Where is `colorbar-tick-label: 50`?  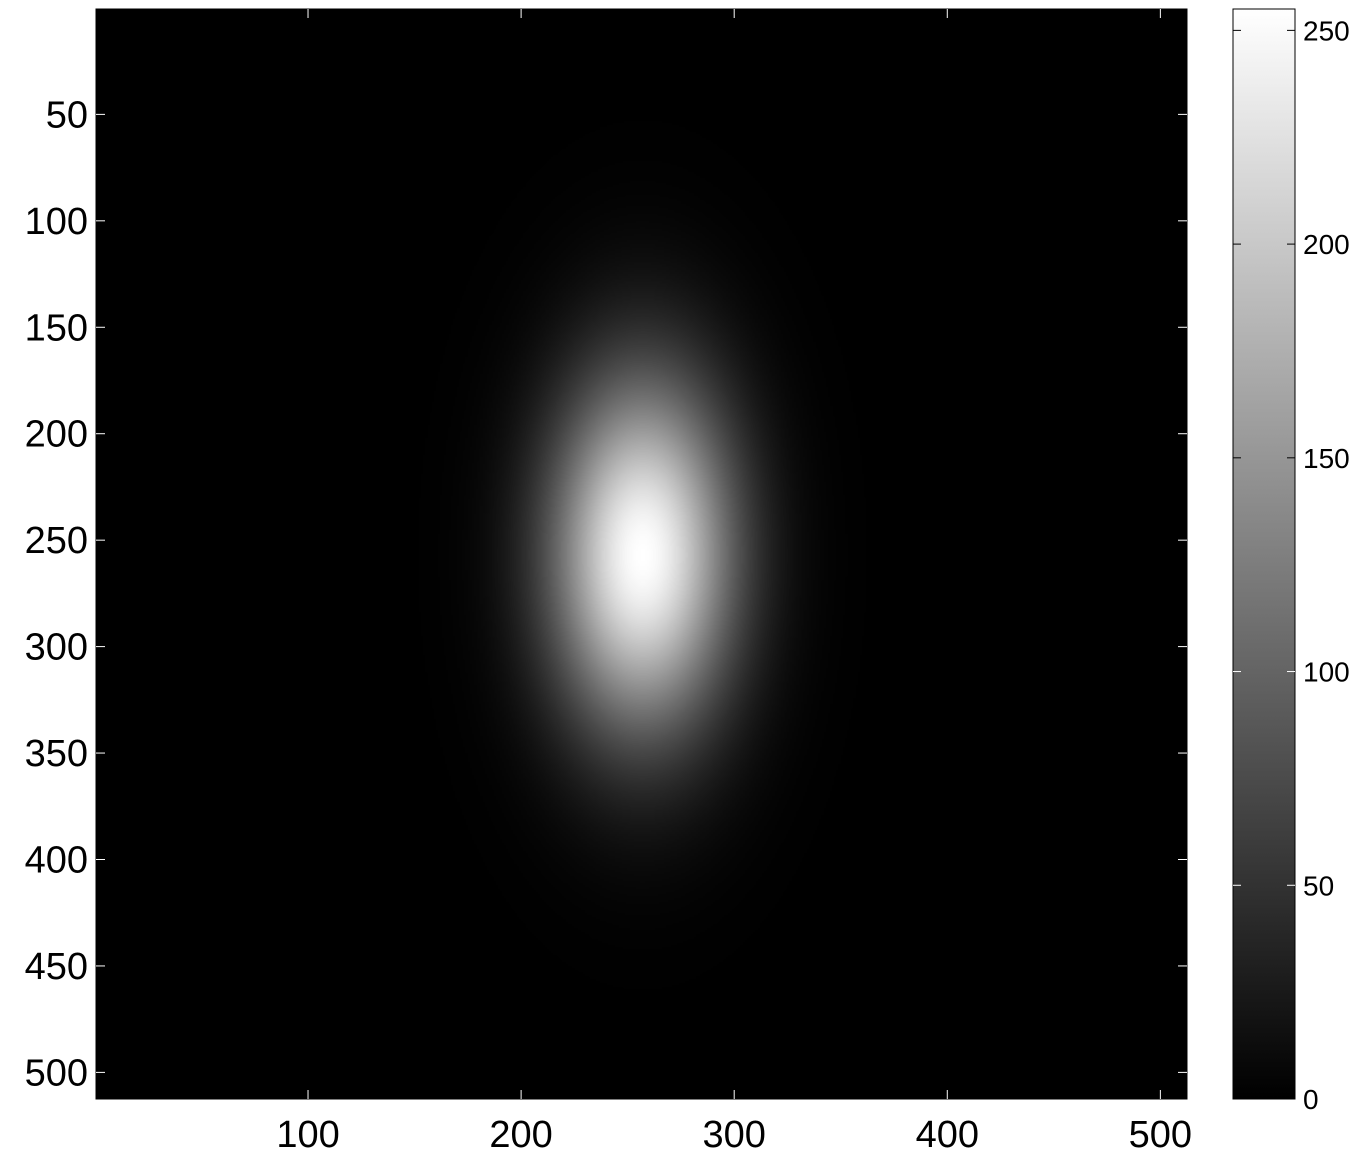
colorbar-tick-label: 50 is located at coordinates (1318, 885).